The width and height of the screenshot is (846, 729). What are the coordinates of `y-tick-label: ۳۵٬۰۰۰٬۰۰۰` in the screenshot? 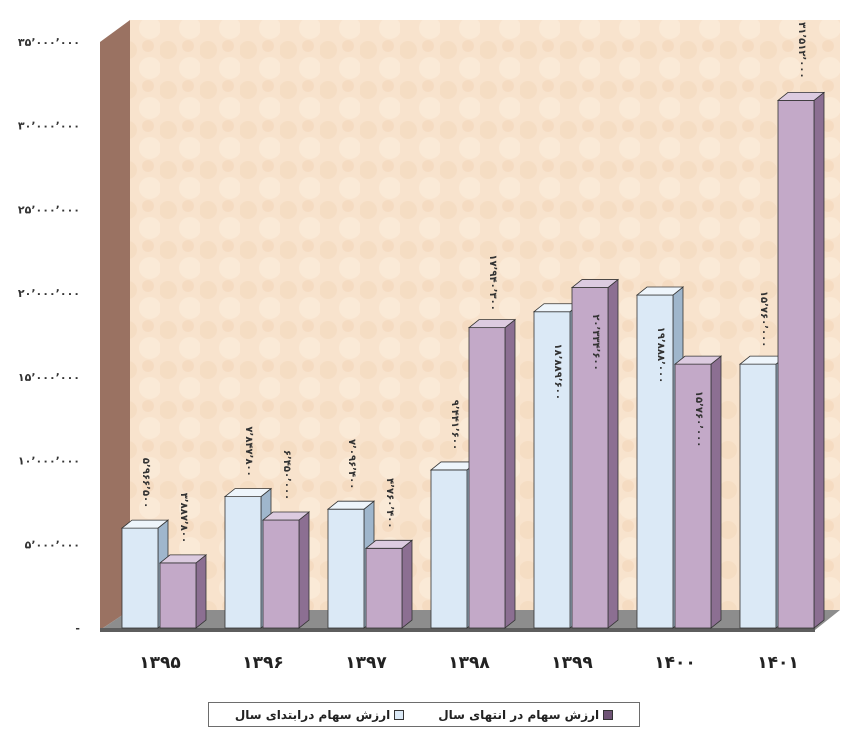 It's located at (49, 42).